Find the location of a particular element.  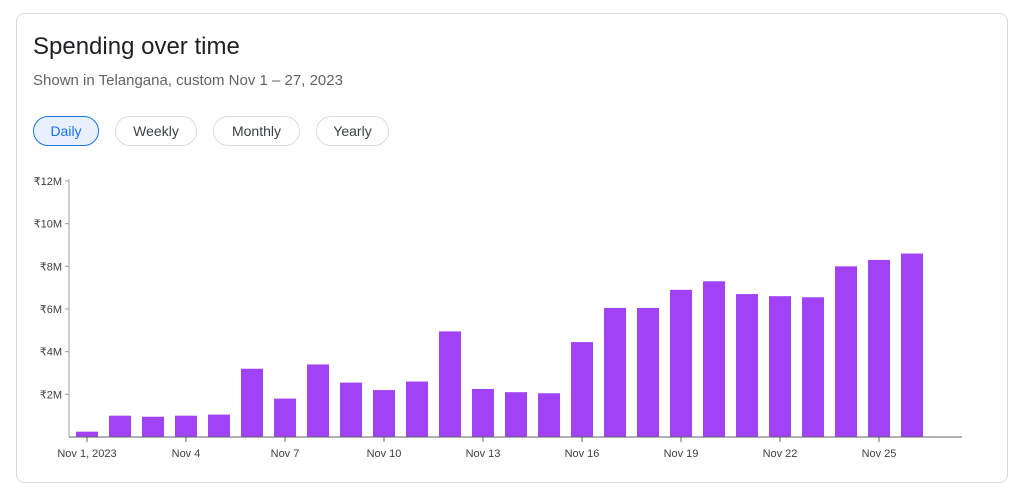

y-tick-label: ₹2M is located at coordinates (51, 395).